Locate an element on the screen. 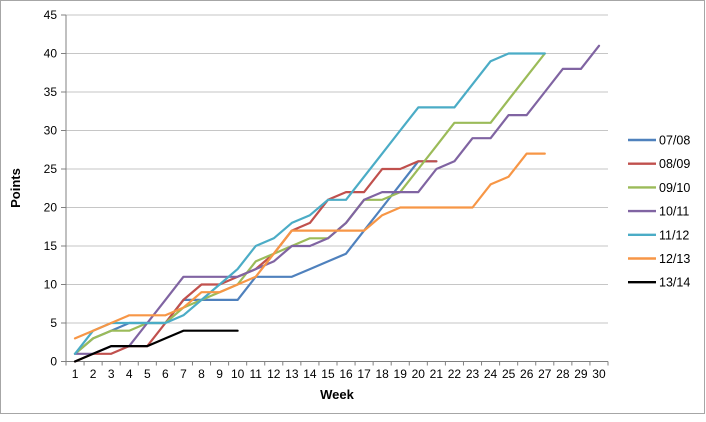 The height and width of the screenshot is (422, 706). legend-item: 12/13 is located at coordinates (659, 259).